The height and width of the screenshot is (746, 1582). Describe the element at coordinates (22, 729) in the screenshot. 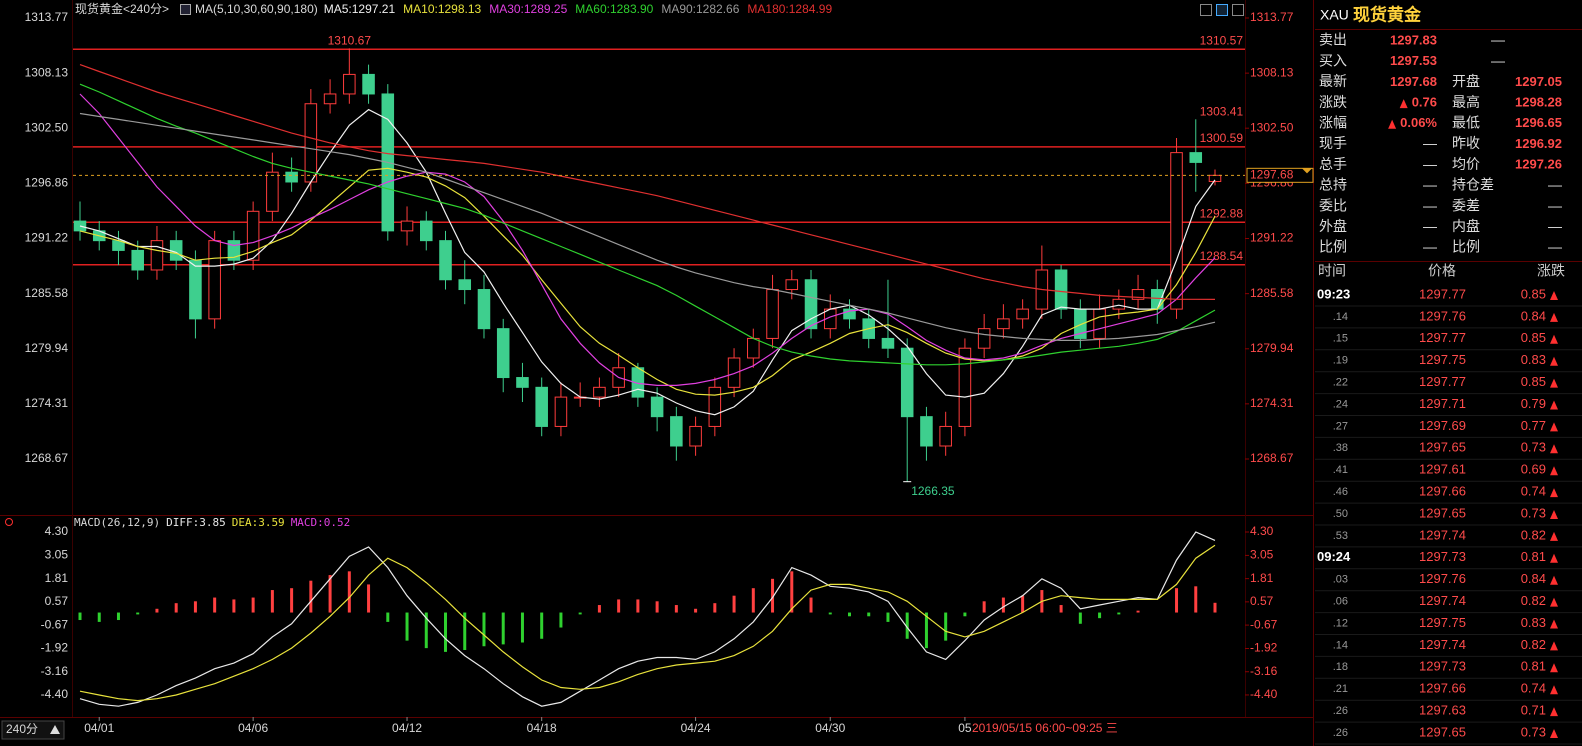

I see `period: 240分` at that location.